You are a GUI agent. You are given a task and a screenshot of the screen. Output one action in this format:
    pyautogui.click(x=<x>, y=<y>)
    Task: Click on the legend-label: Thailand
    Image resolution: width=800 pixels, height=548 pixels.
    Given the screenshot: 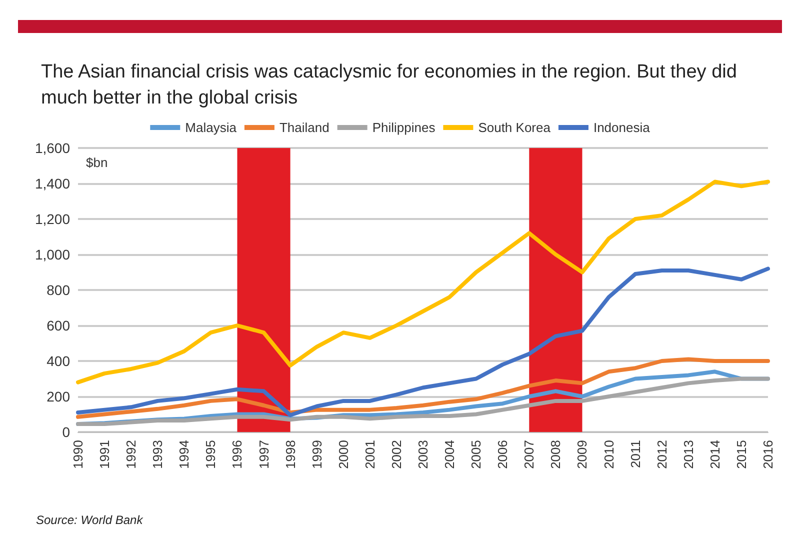 What is the action you would take?
    pyautogui.click(x=304, y=127)
    